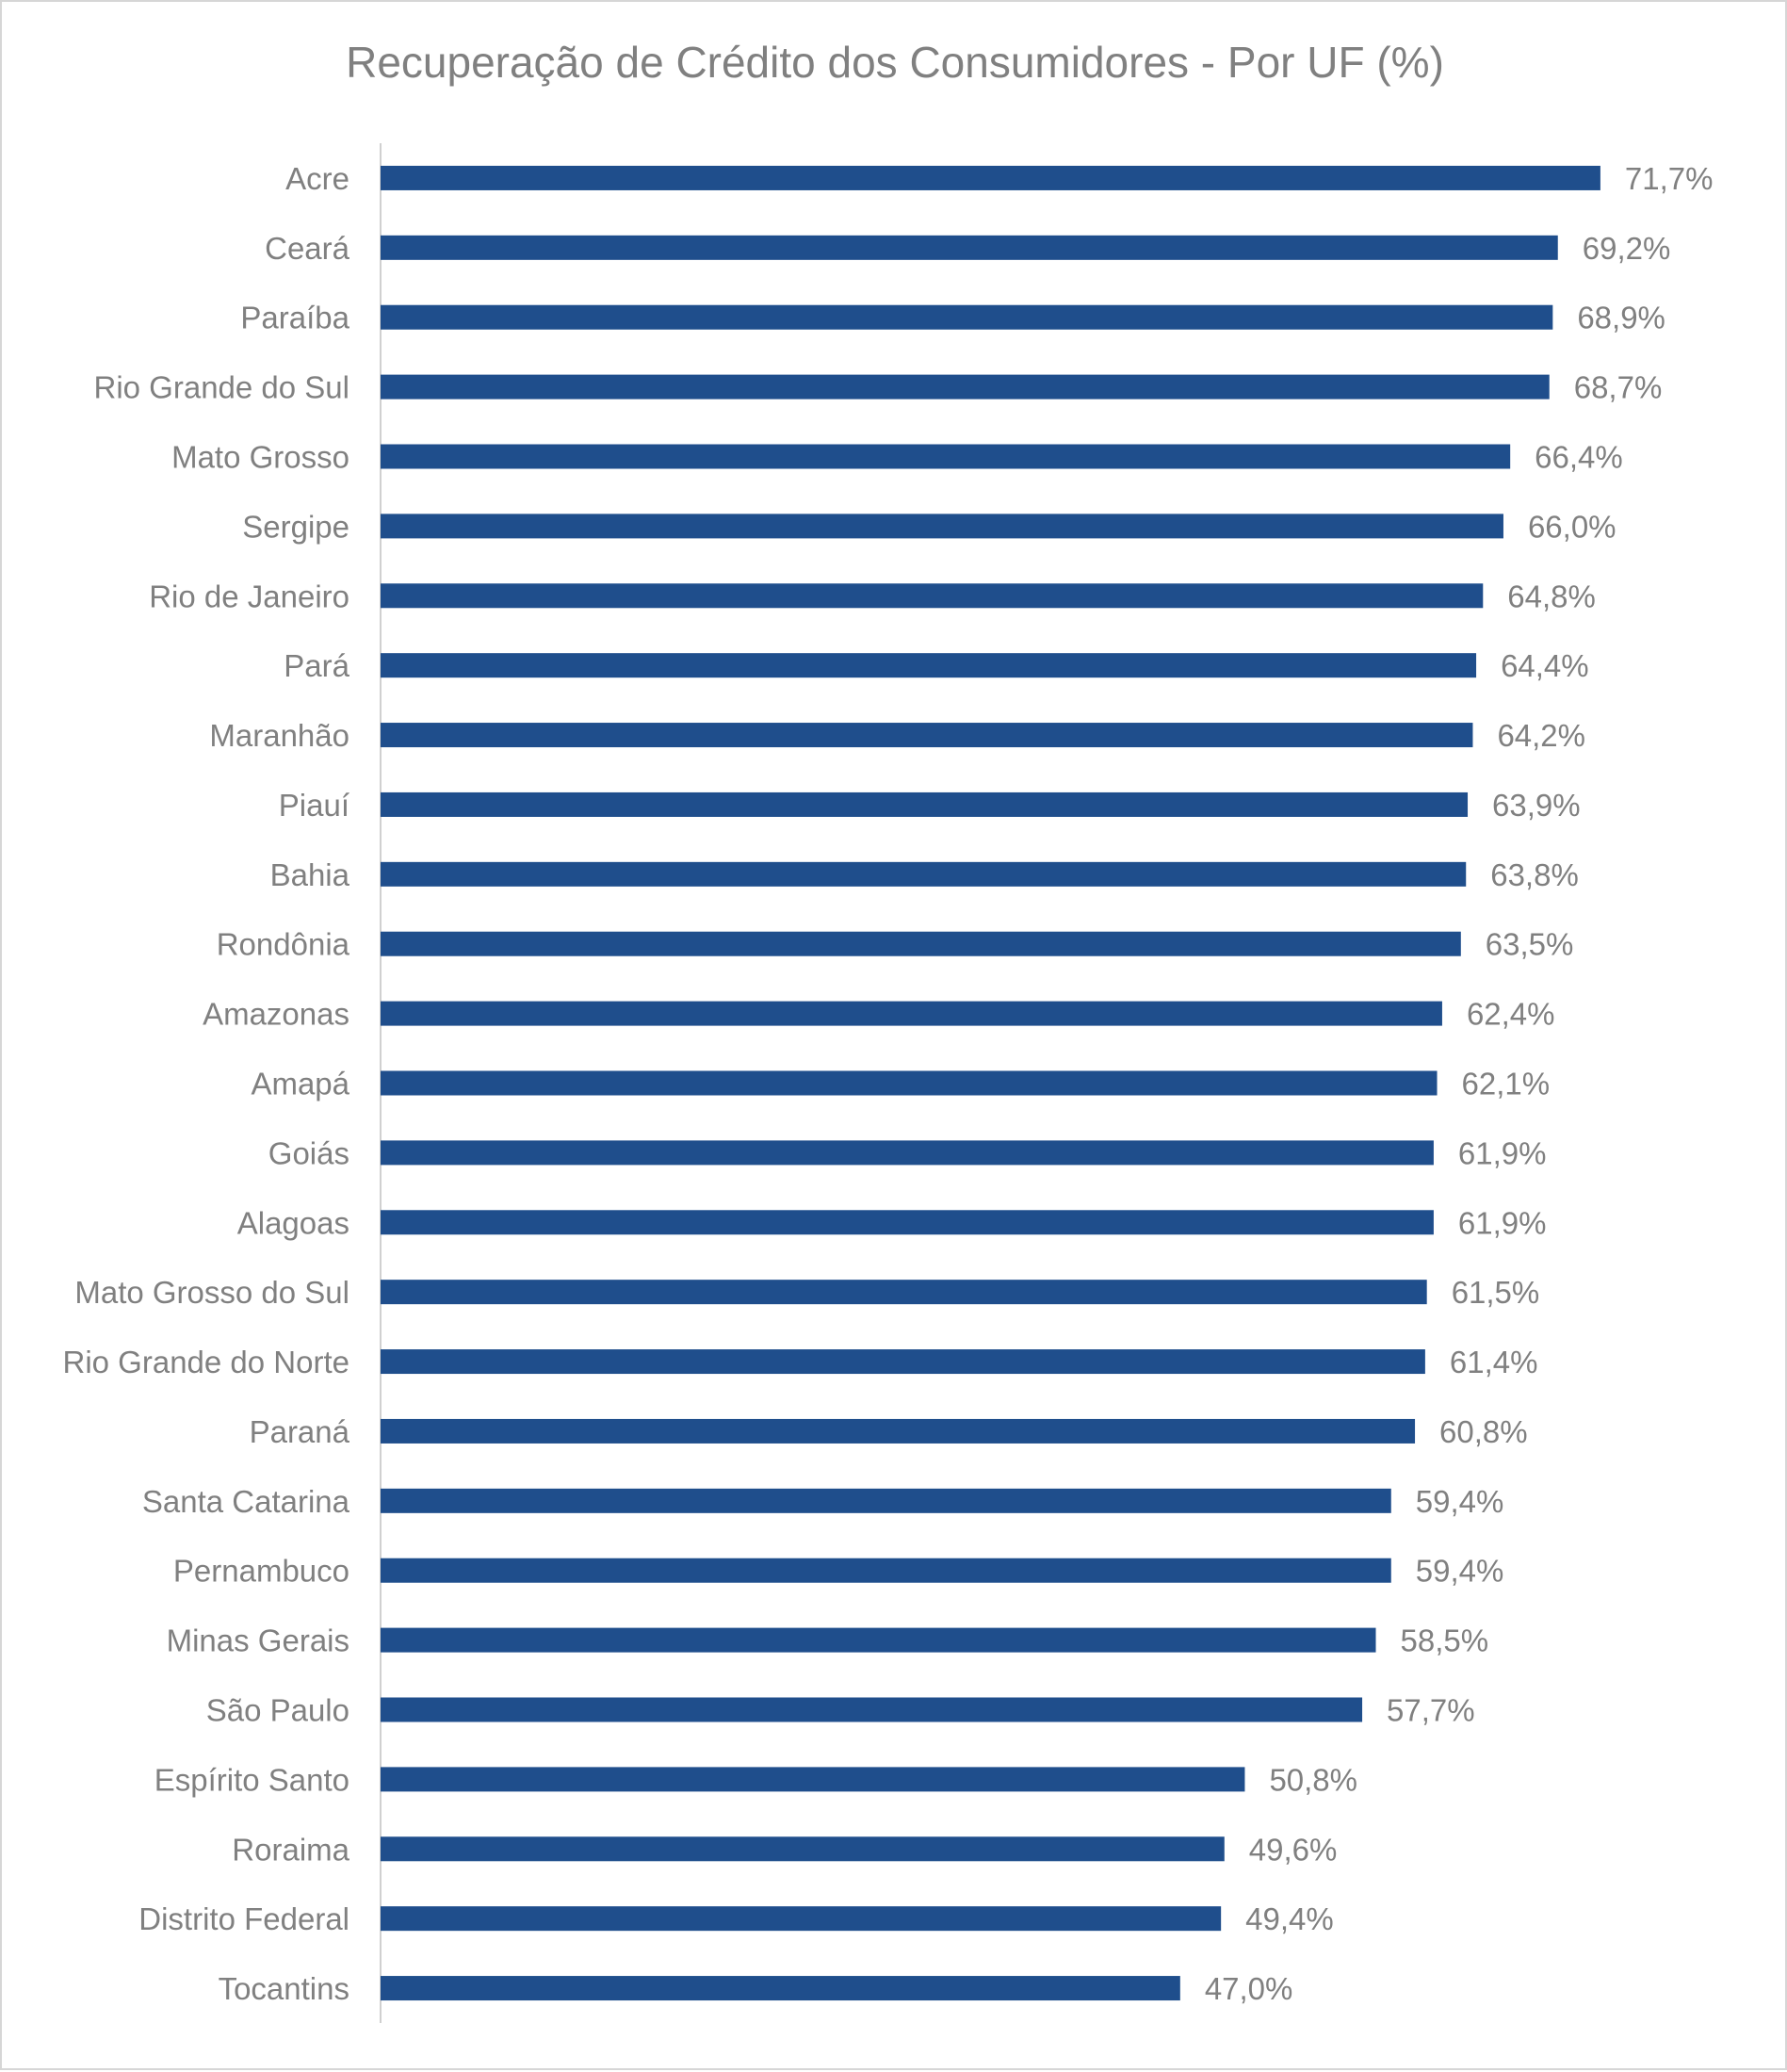 The width and height of the screenshot is (1787, 2072). What do you see at coordinates (284, 1988) in the screenshot?
I see `category-label: Tocantins` at bounding box center [284, 1988].